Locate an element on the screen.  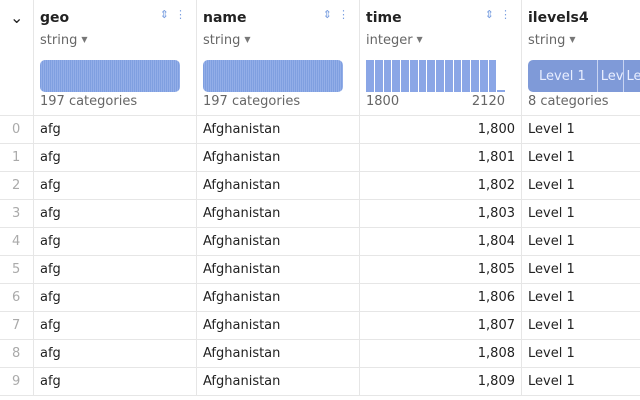
table-cell-time: 1,809 is located at coordinates (440, 382).